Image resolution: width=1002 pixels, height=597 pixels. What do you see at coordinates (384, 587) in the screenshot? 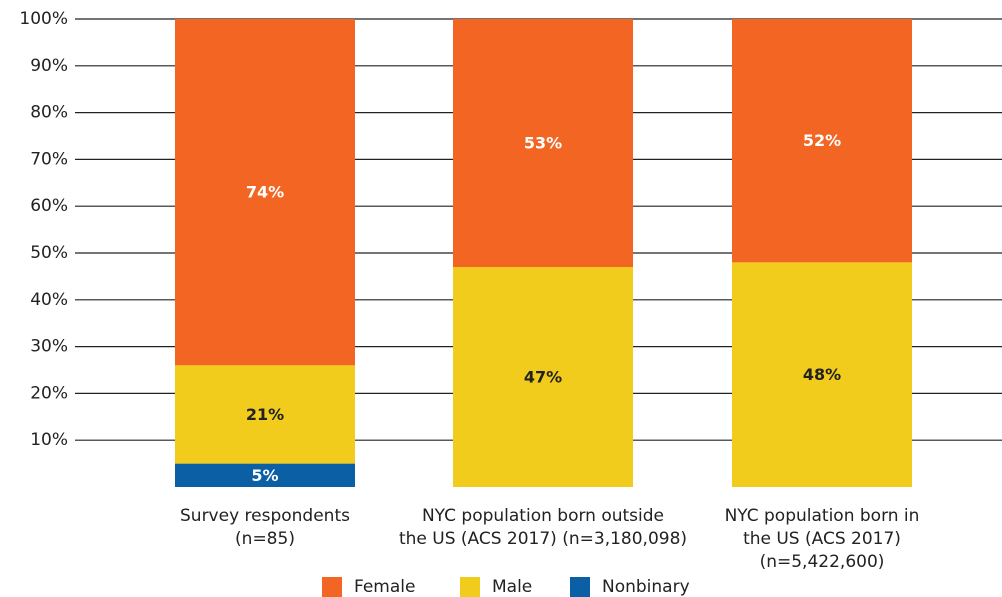
I see `legend-label: Female` at bounding box center [384, 587].